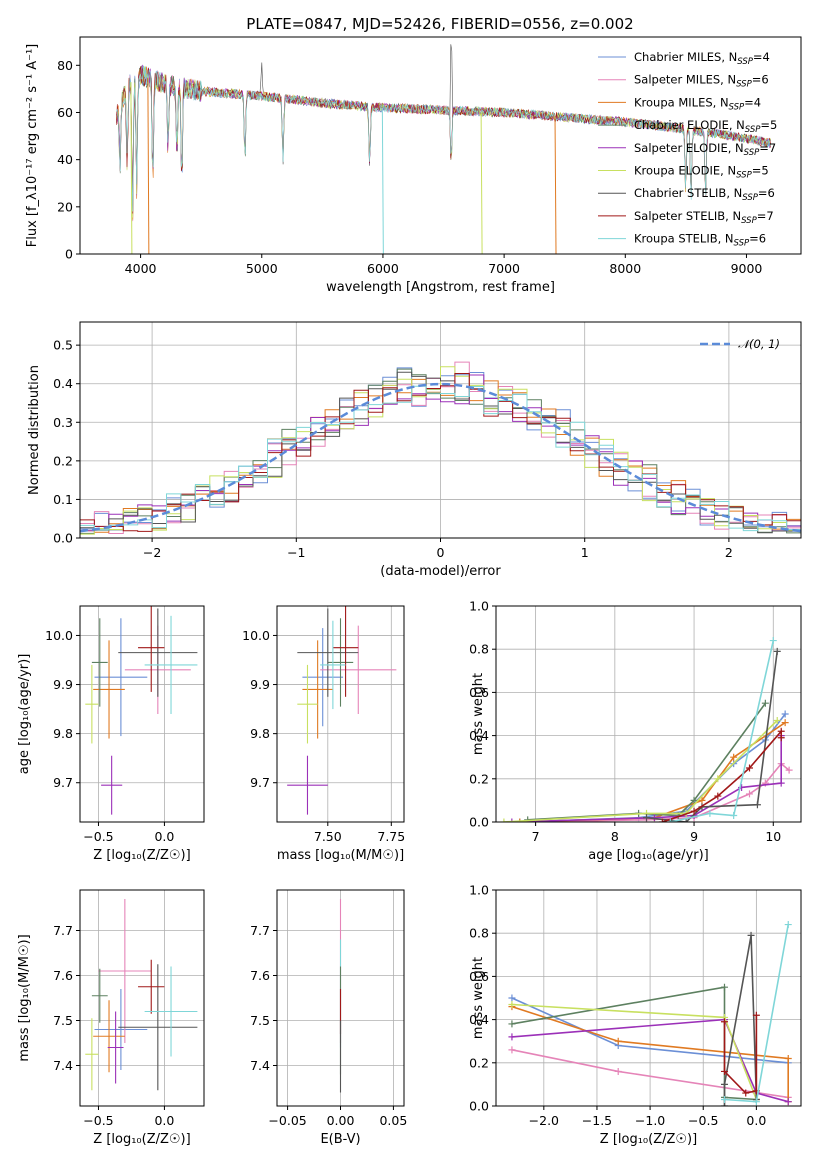  I want to click on mass_vs_ebv-frame, so click(340, 998).